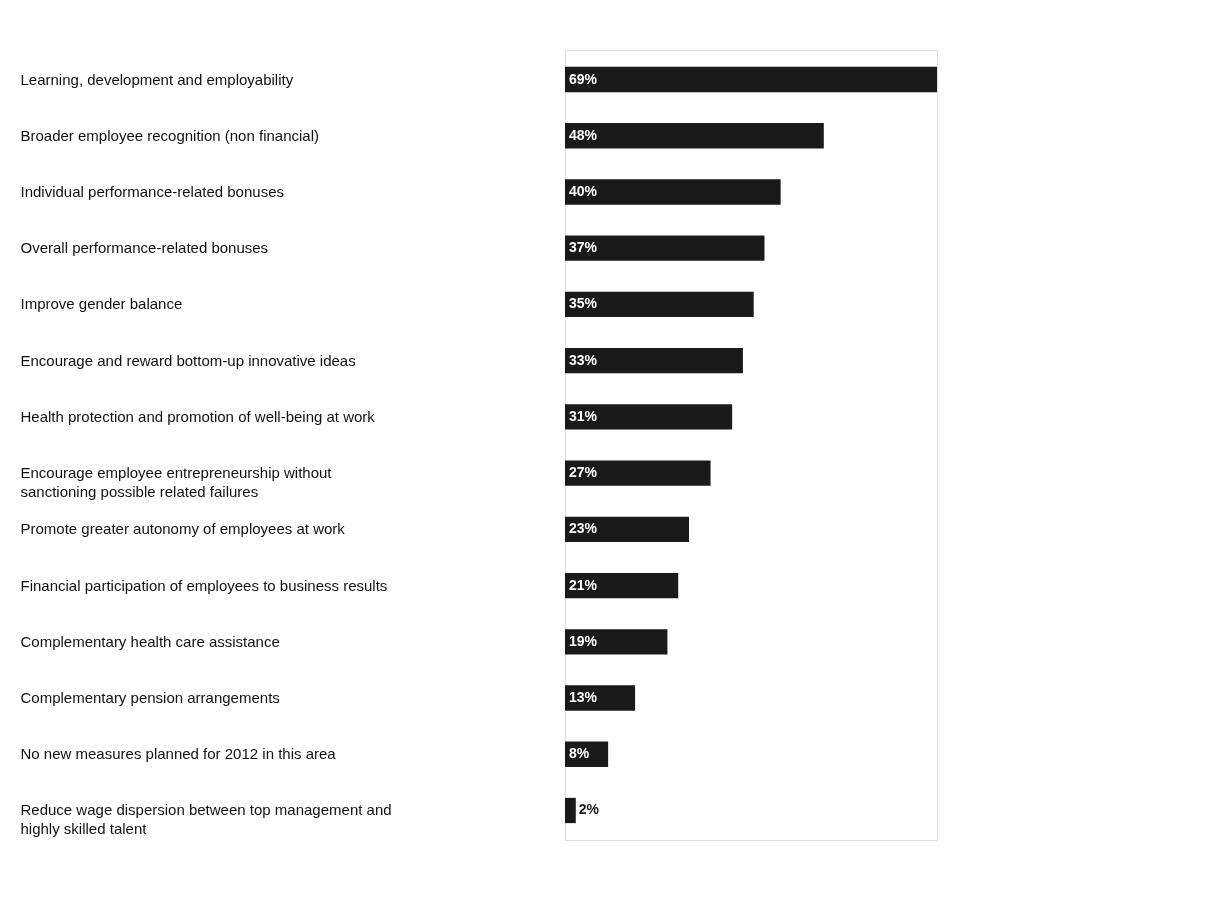 Image resolution: width=1229 pixels, height=909 pixels. What do you see at coordinates (157, 79) in the screenshot?
I see `y-tick-label: Learning, development and employability` at bounding box center [157, 79].